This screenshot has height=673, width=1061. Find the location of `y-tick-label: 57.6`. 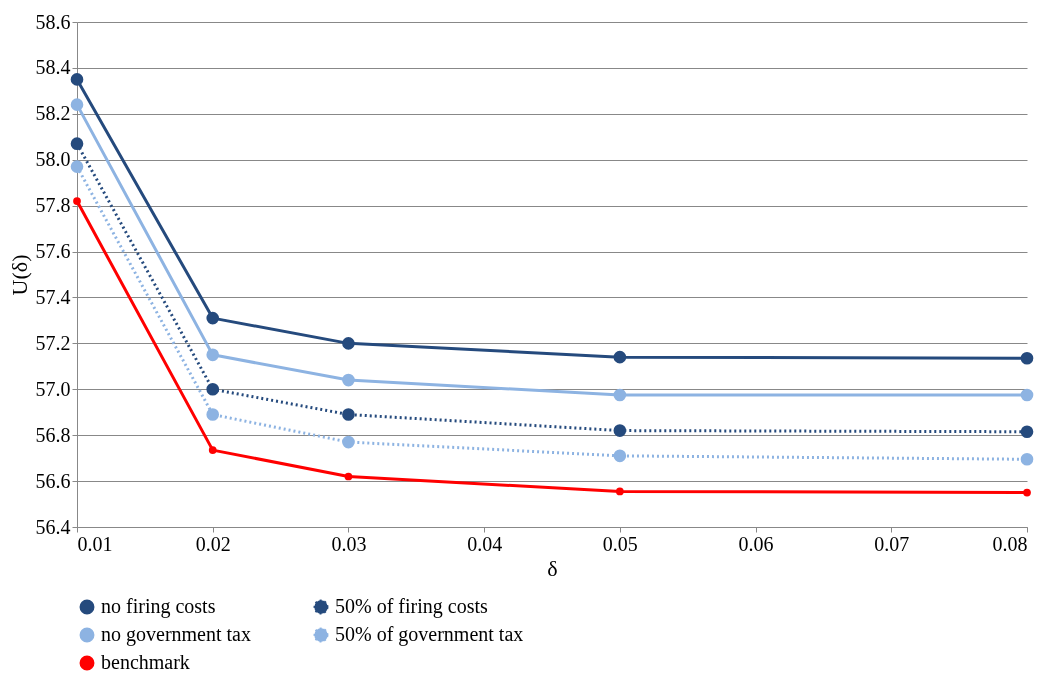

y-tick-label: 57.6 is located at coordinates (53, 251).